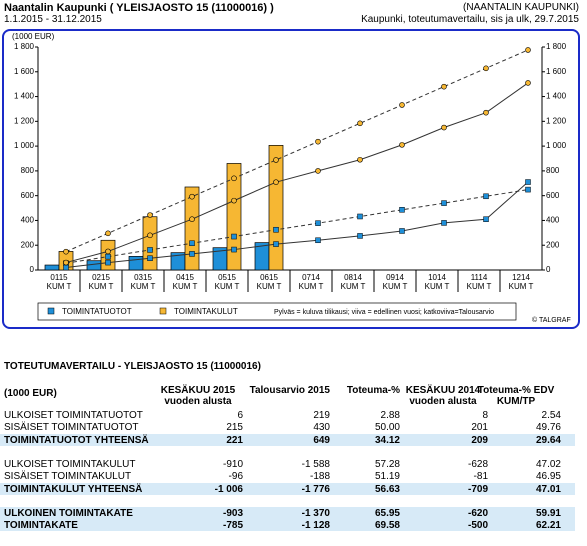 This screenshot has width=587, height=546. I want to click on cell: 62.21, so click(548, 526).